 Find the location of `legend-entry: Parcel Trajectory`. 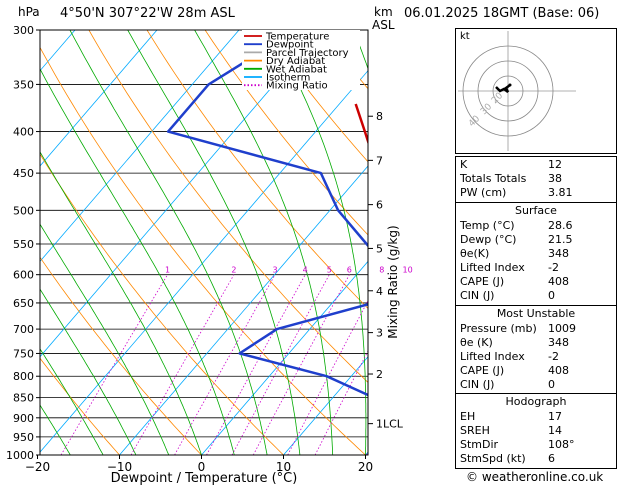

legend-entry: Parcel Trajectory is located at coordinates (307, 53).